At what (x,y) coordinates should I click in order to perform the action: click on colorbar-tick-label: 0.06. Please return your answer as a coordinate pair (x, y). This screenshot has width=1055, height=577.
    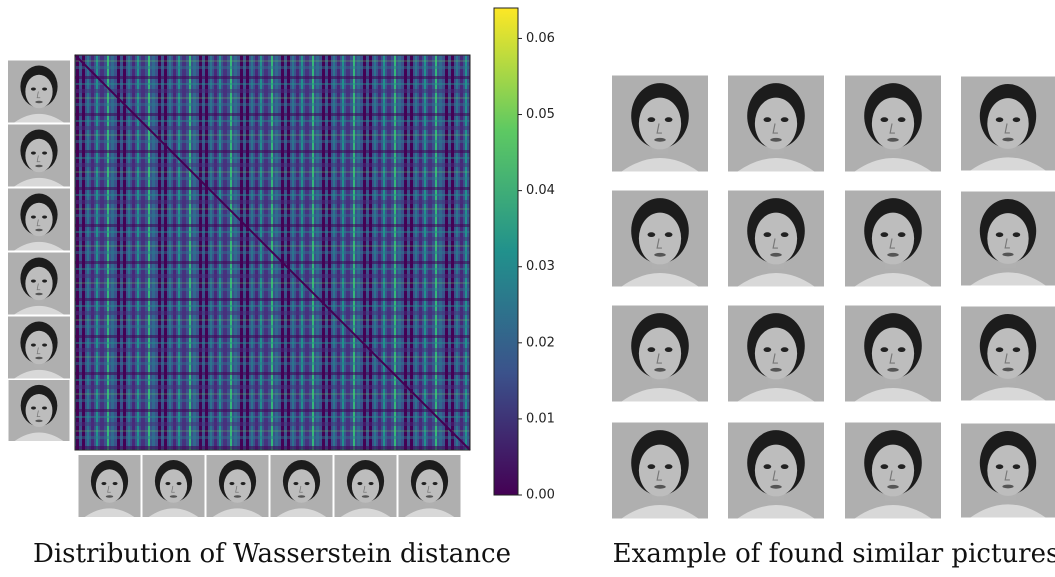
    Looking at the image, I should click on (540, 38).